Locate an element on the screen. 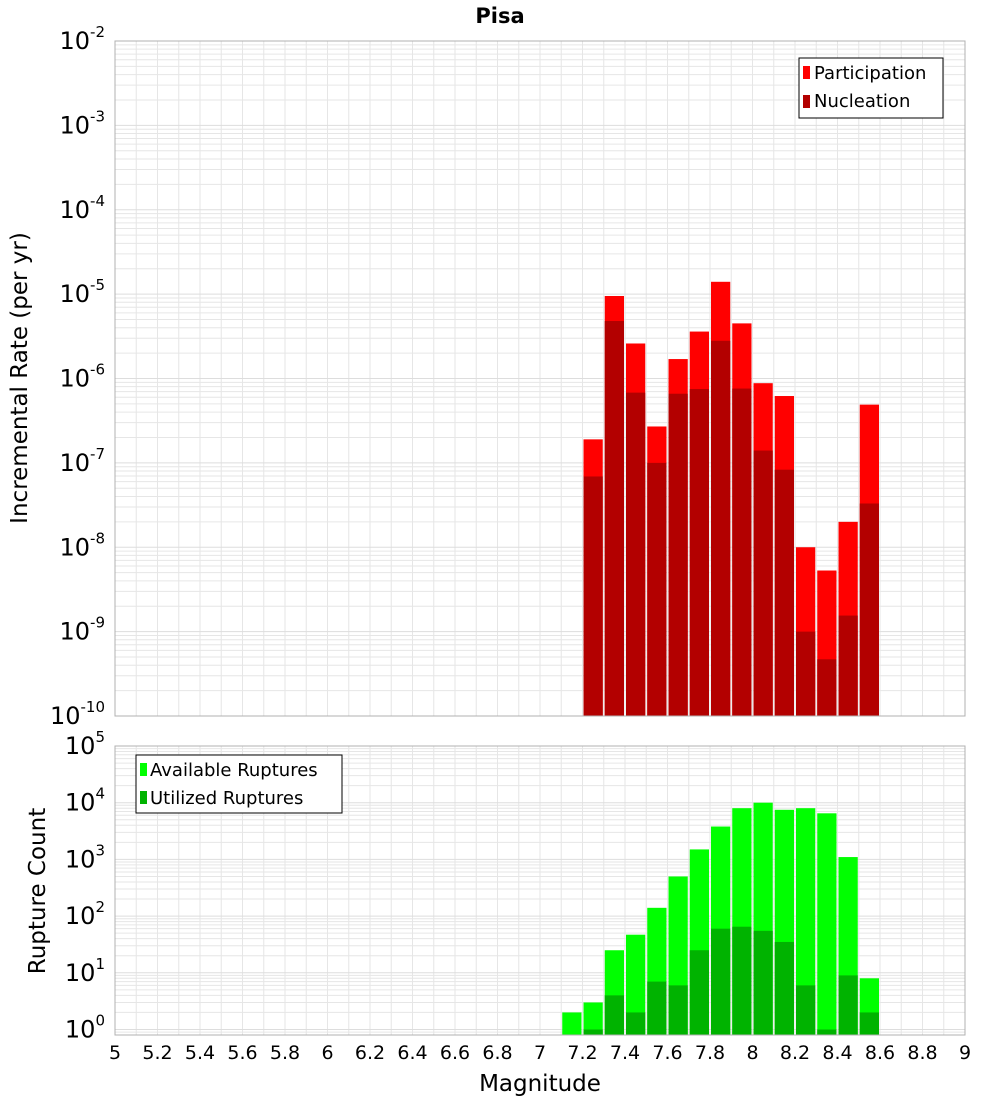 The width and height of the screenshot is (1000, 1100). x-tick-label: 6.6 is located at coordinates (455, 1053).